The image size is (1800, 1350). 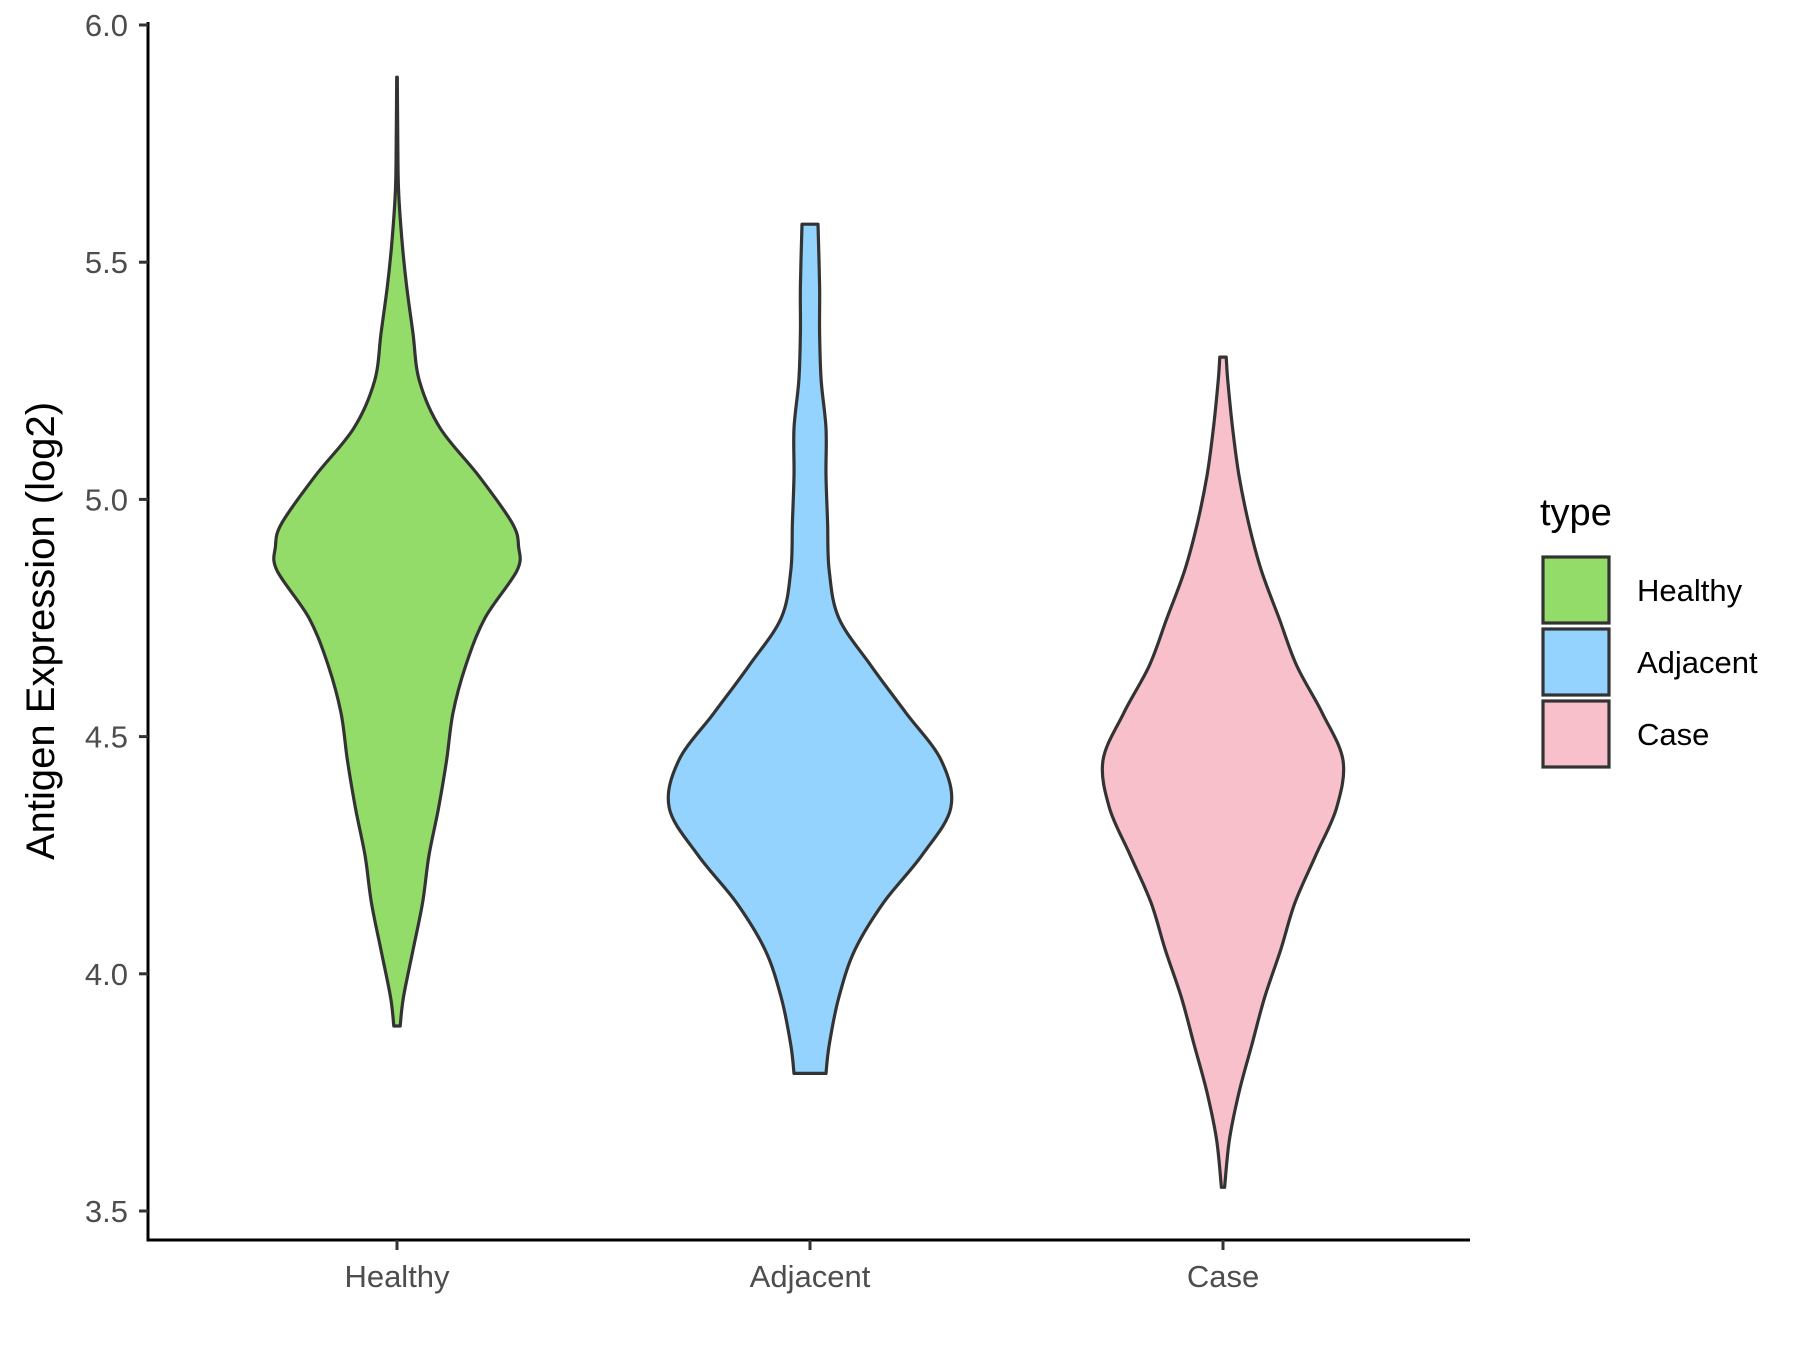 What do you see at coordinates (1690, 590) in the screenshot?
I see `legend-label: Healthy` at bounding box center [1690, 590].